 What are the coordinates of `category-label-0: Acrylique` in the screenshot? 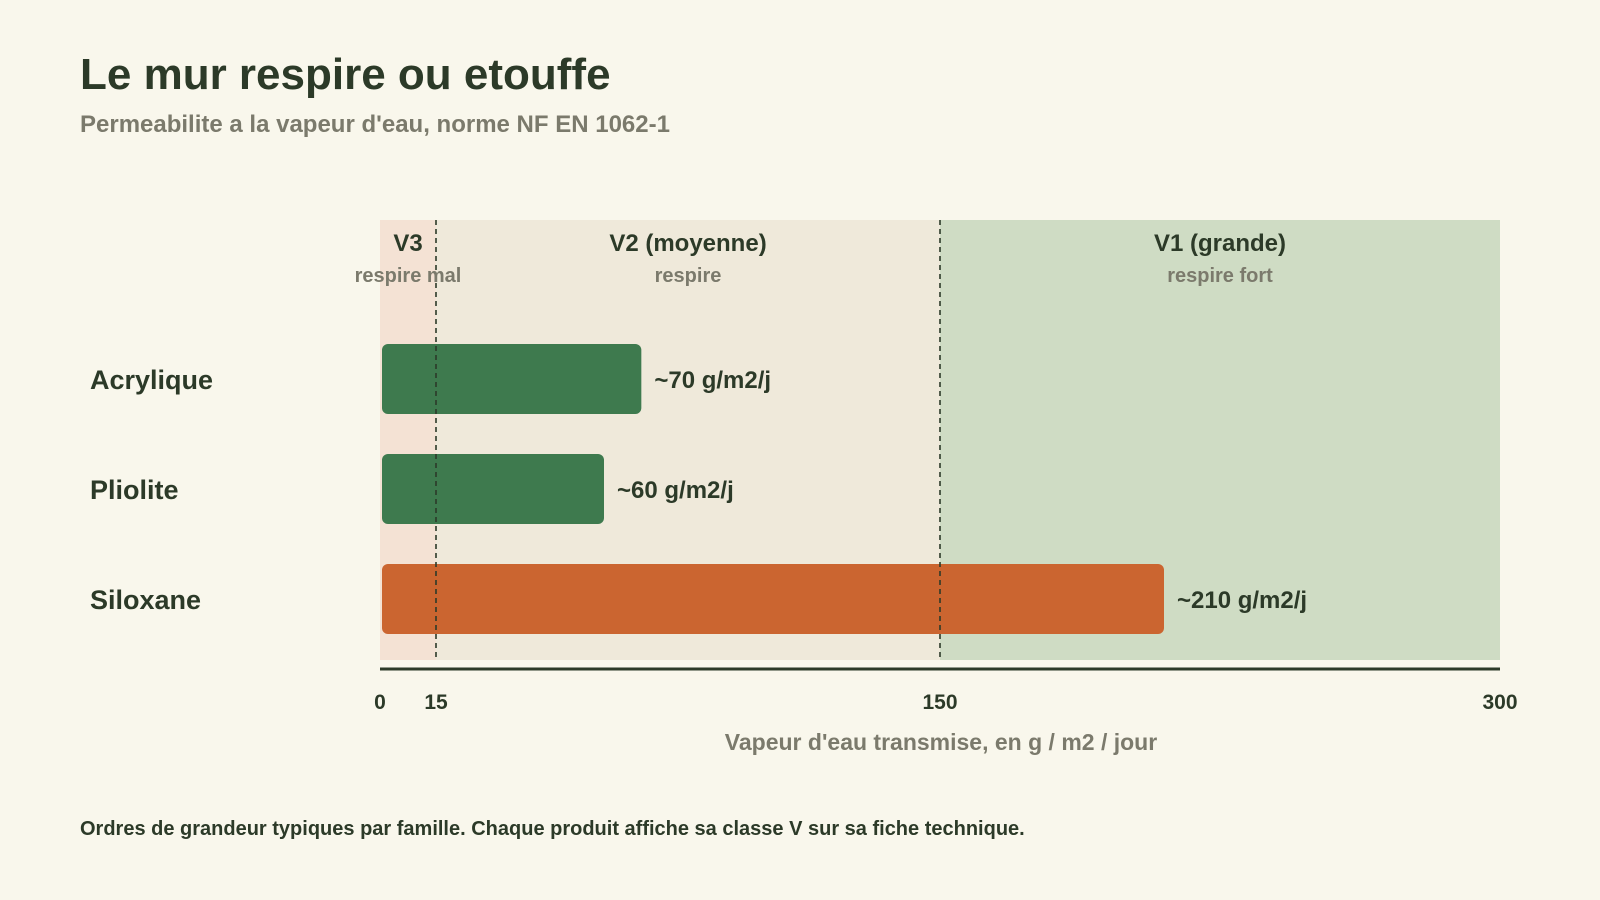 It's located at (151, 380).